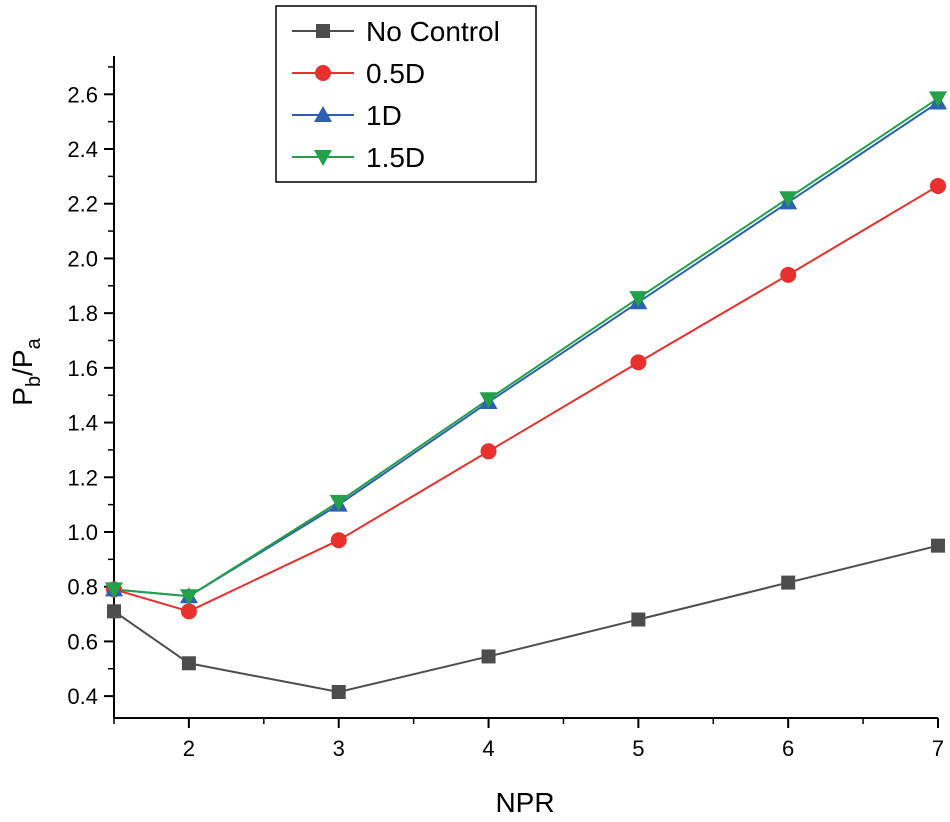  Describe the element at coordinates (384, 115) in the screenshot. I see `legend-label: 1D` at that location.